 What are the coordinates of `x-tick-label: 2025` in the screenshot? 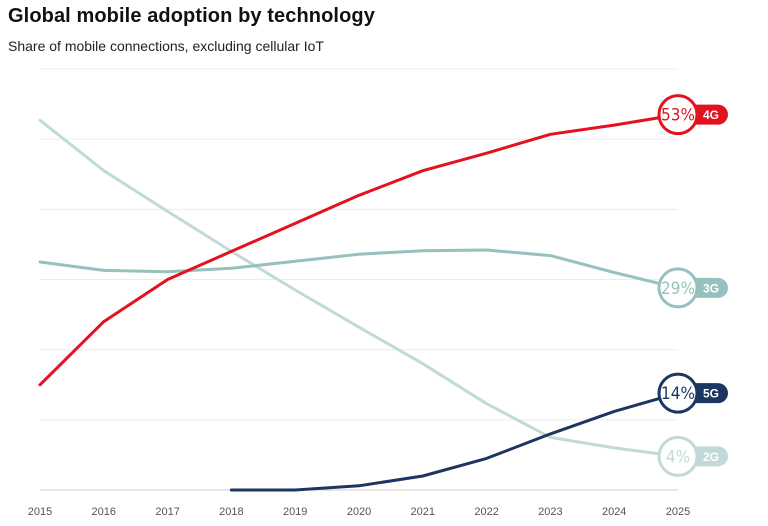 It's located at (678, 512).